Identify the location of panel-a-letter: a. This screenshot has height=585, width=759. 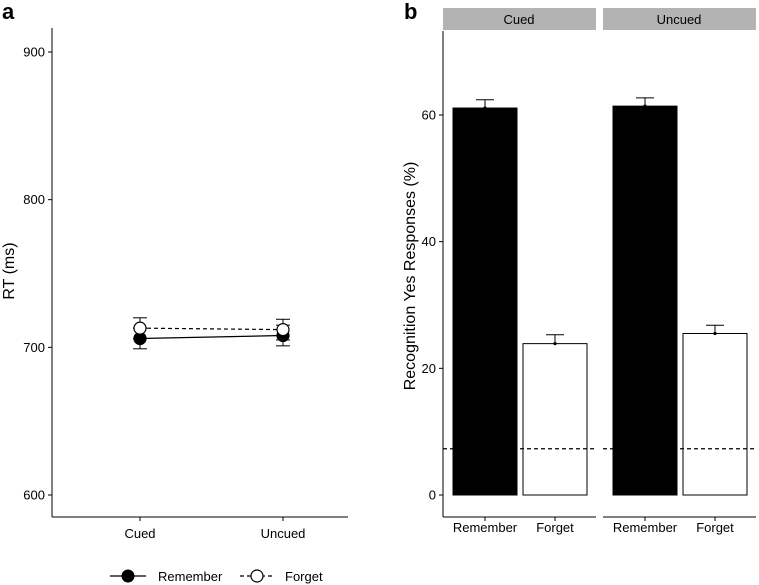
(8, 12).